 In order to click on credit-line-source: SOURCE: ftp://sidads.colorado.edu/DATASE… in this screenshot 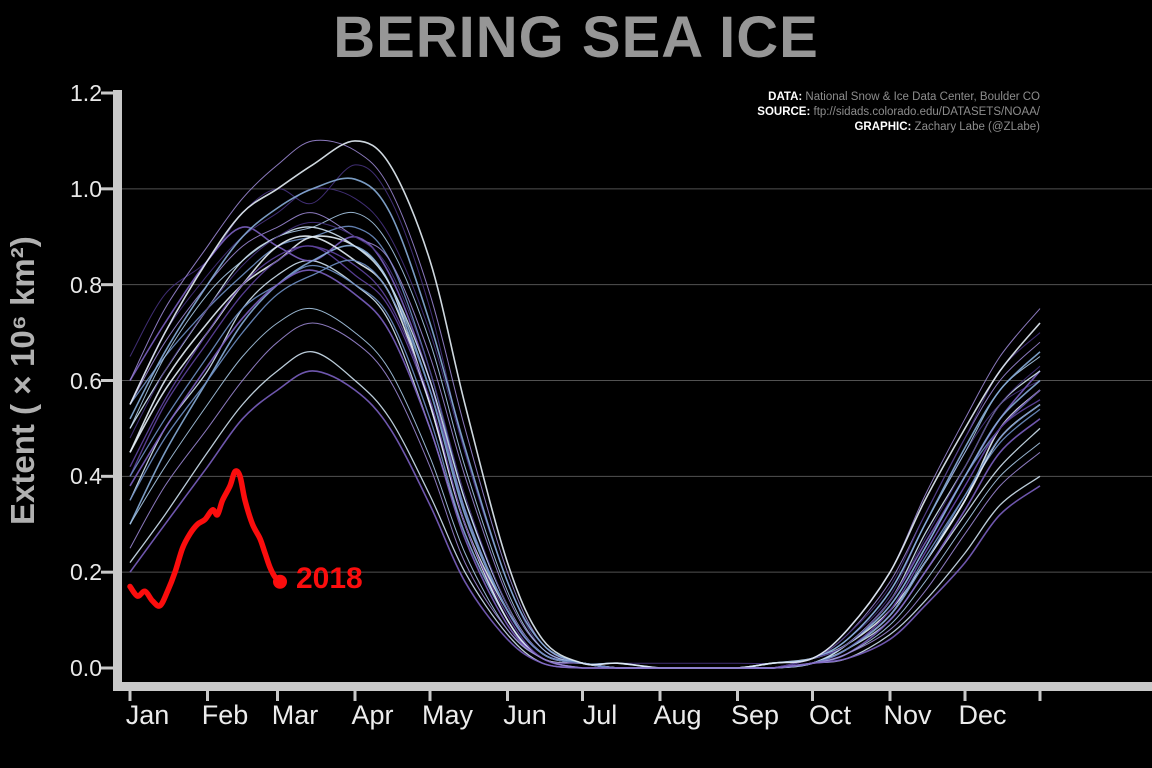, I will do `click(898, 112)`.